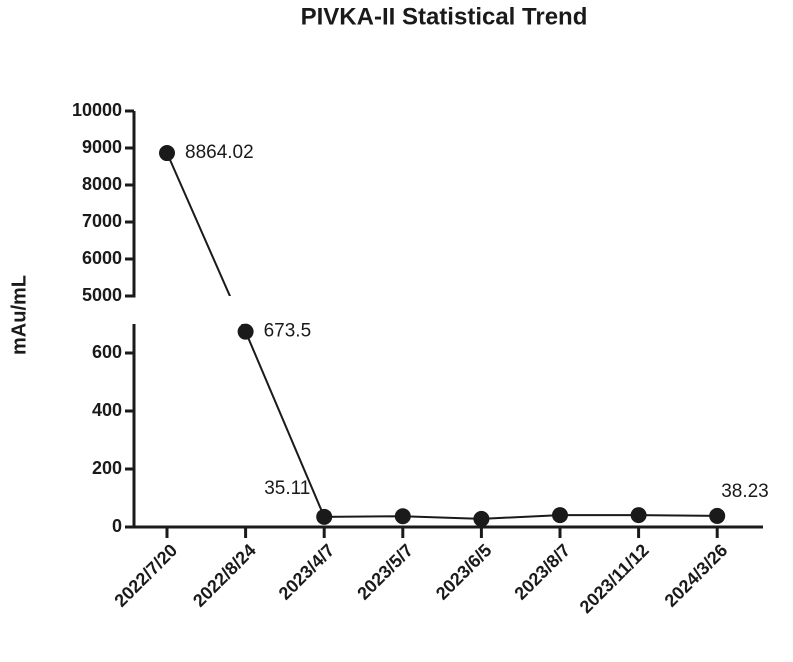 The height and width of the screenshot is (662, 793). What do you see at coordinates (224, 575) in the screenshot?
I see `x-tick-label: 2022/8/24` at bounding box center [224, 575].